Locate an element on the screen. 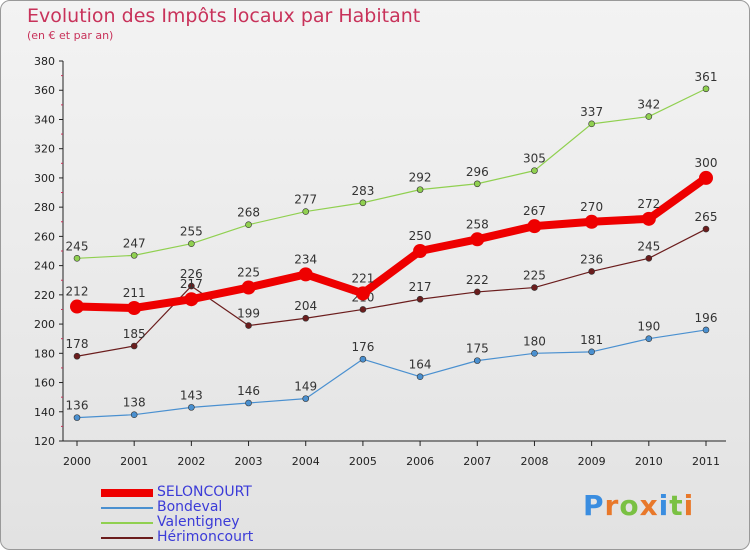 This screenshot has width=750, height=550. data-label: 217 is located at coordinates (420, 287).